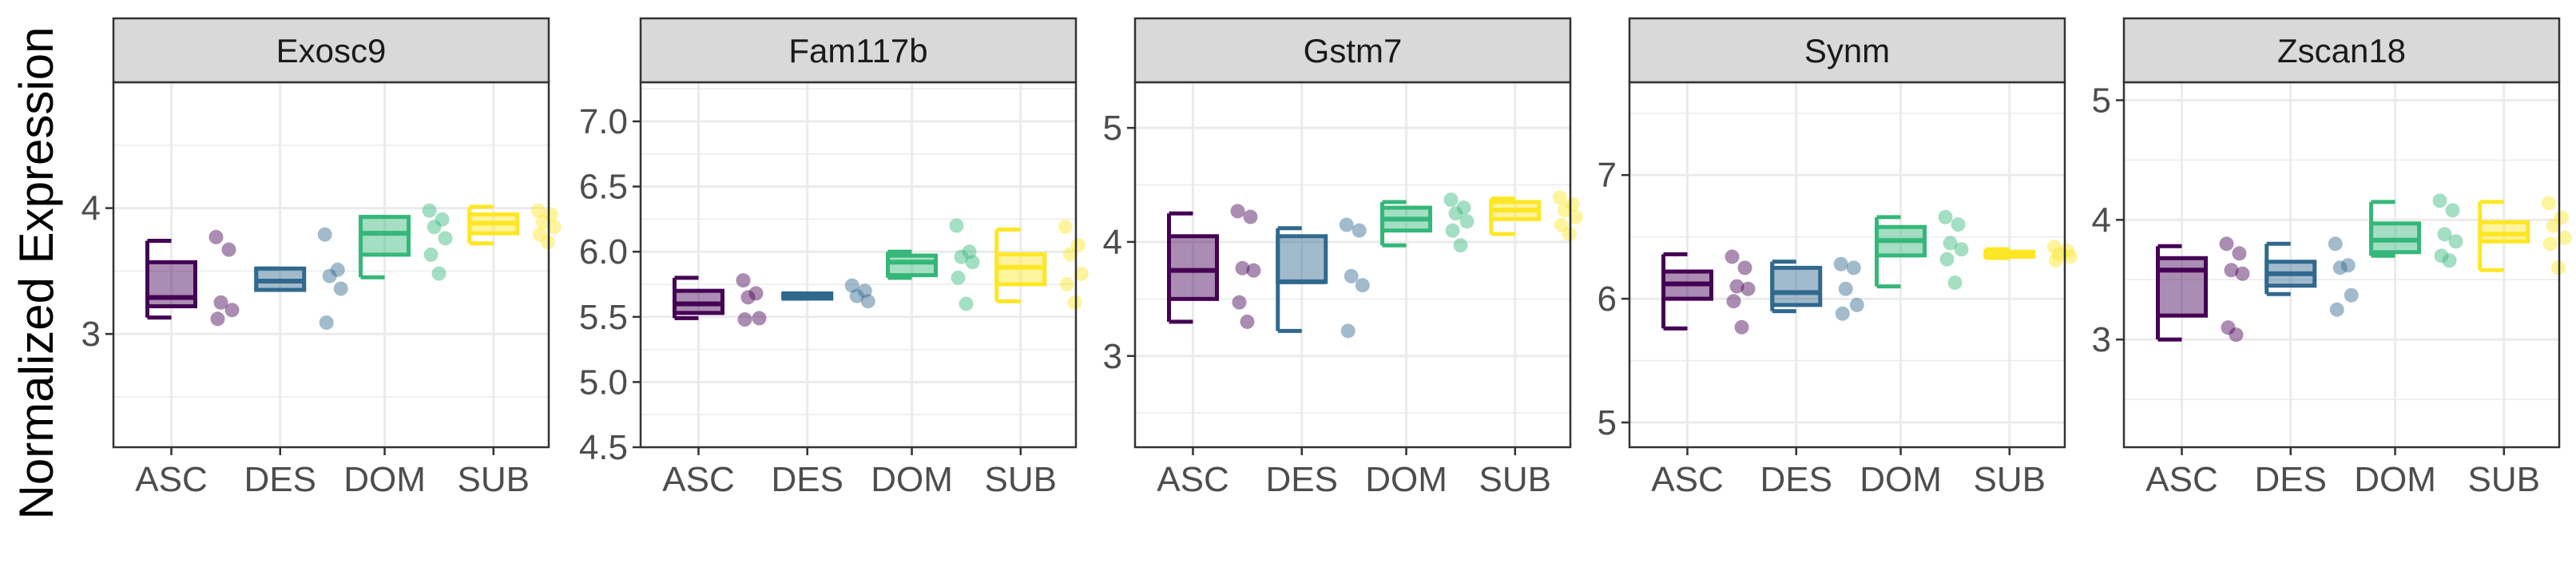 The width and height of the screenshot is (2576, 575). I want to click on y-tick-label: 6, so click(1607, 300).